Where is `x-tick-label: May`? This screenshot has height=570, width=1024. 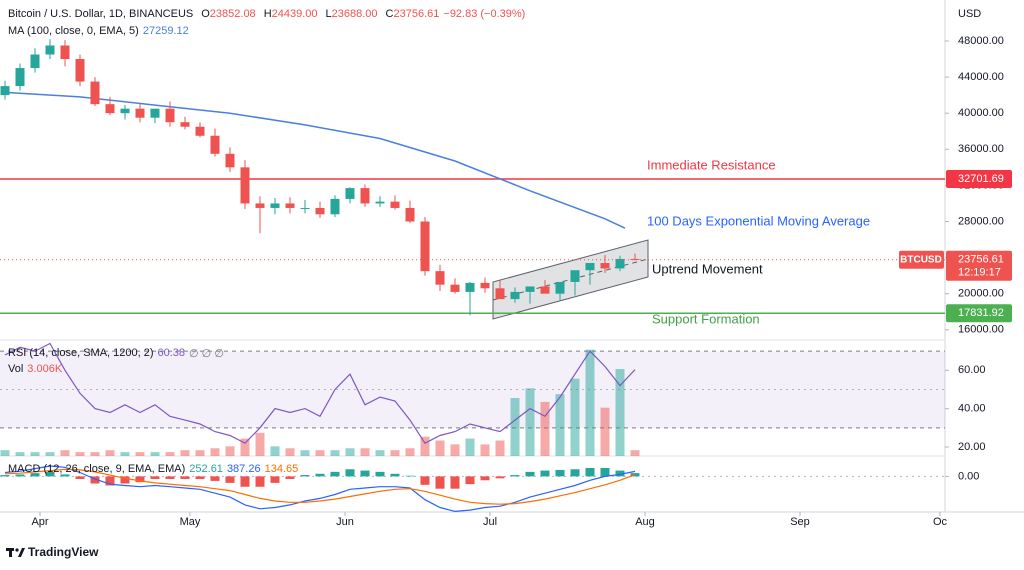
x-tick-label: May is located at coordinates (190, 522).